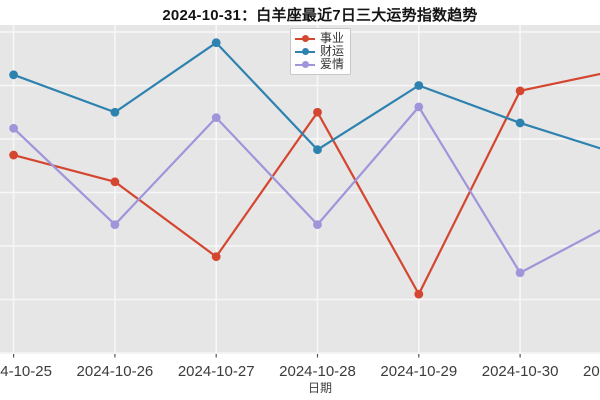  Describe the element at coordinates (419, 371) in the screenshot. I see `x-tick-label: 2024-10-29` at that location.